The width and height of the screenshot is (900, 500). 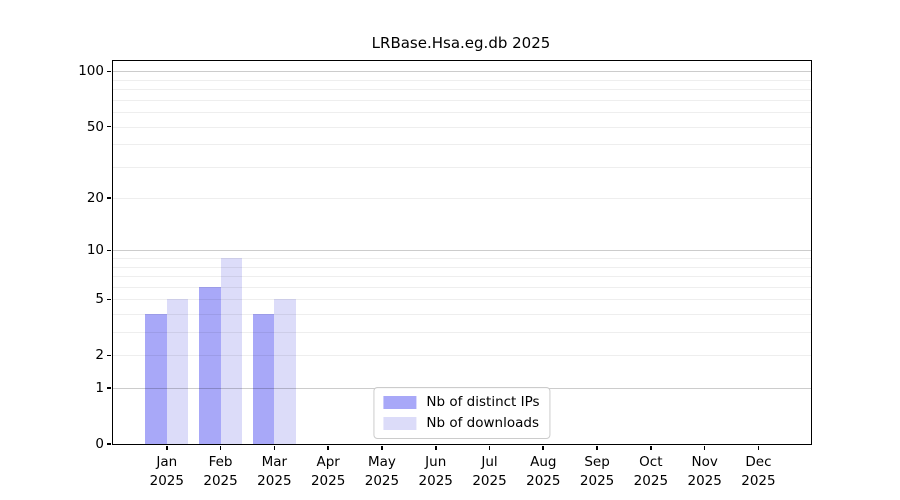 What do you see at coordinates (99, 299) in the screenshot?
I see `y-tick-label-5: 5` at bounding box center [99, 299].